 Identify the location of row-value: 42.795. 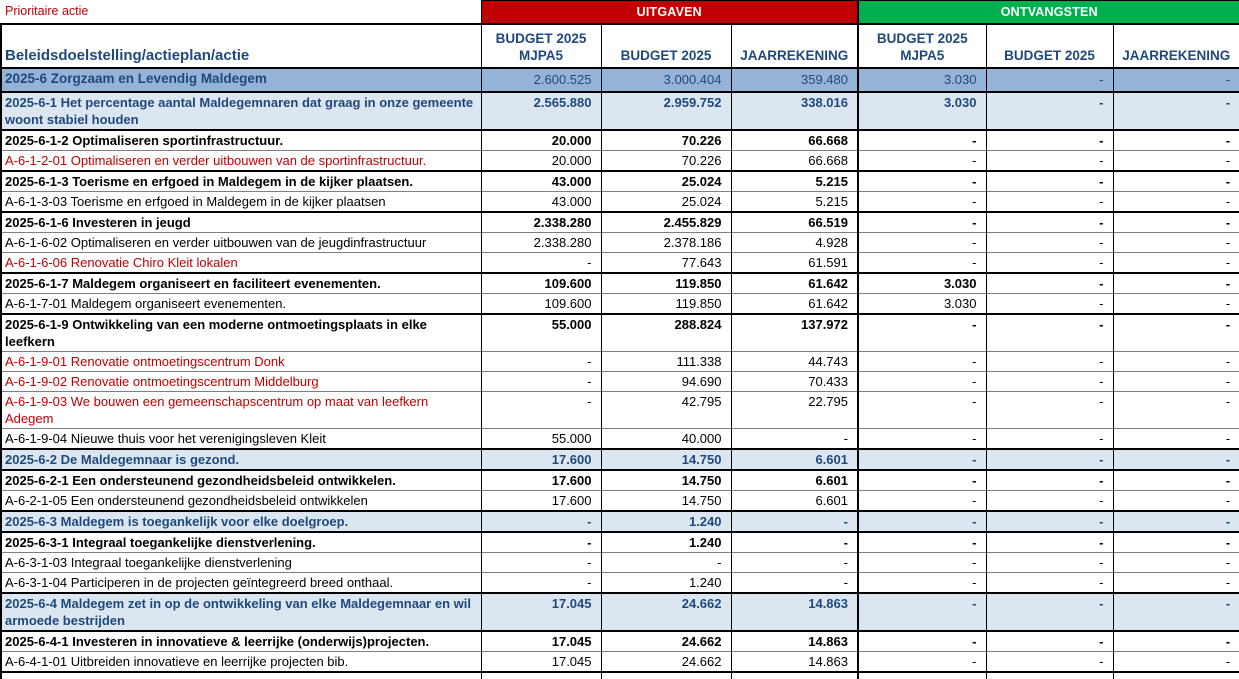
(665, 410).